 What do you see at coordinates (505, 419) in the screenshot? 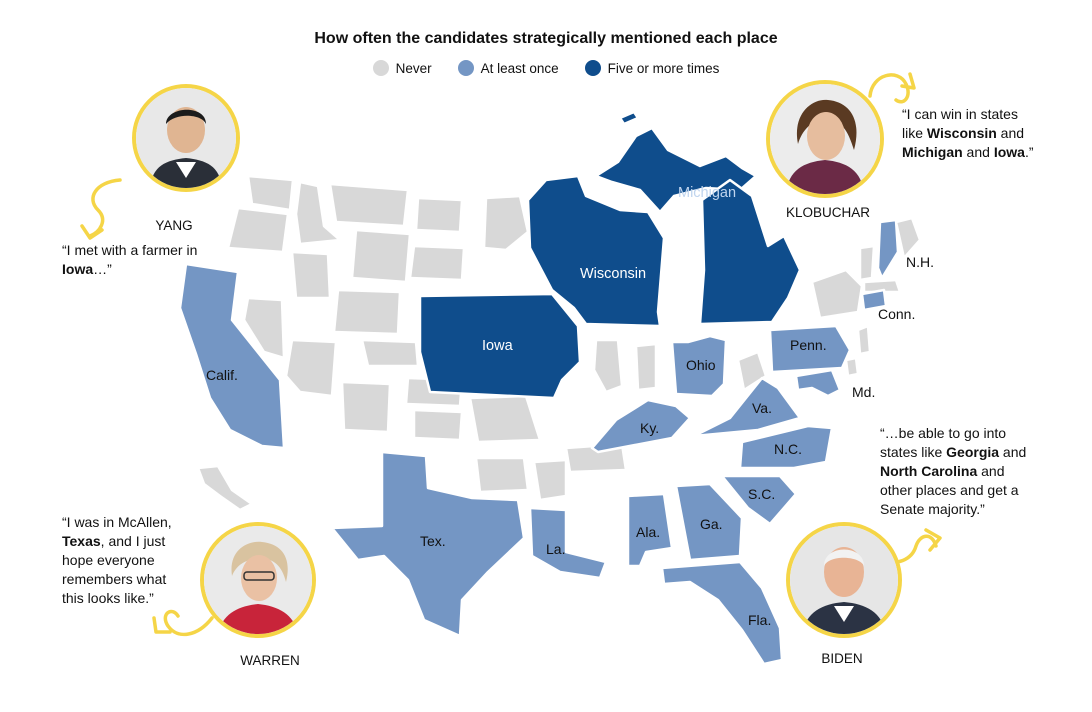
I see `state-missouri` at bounding box center [505, 419].